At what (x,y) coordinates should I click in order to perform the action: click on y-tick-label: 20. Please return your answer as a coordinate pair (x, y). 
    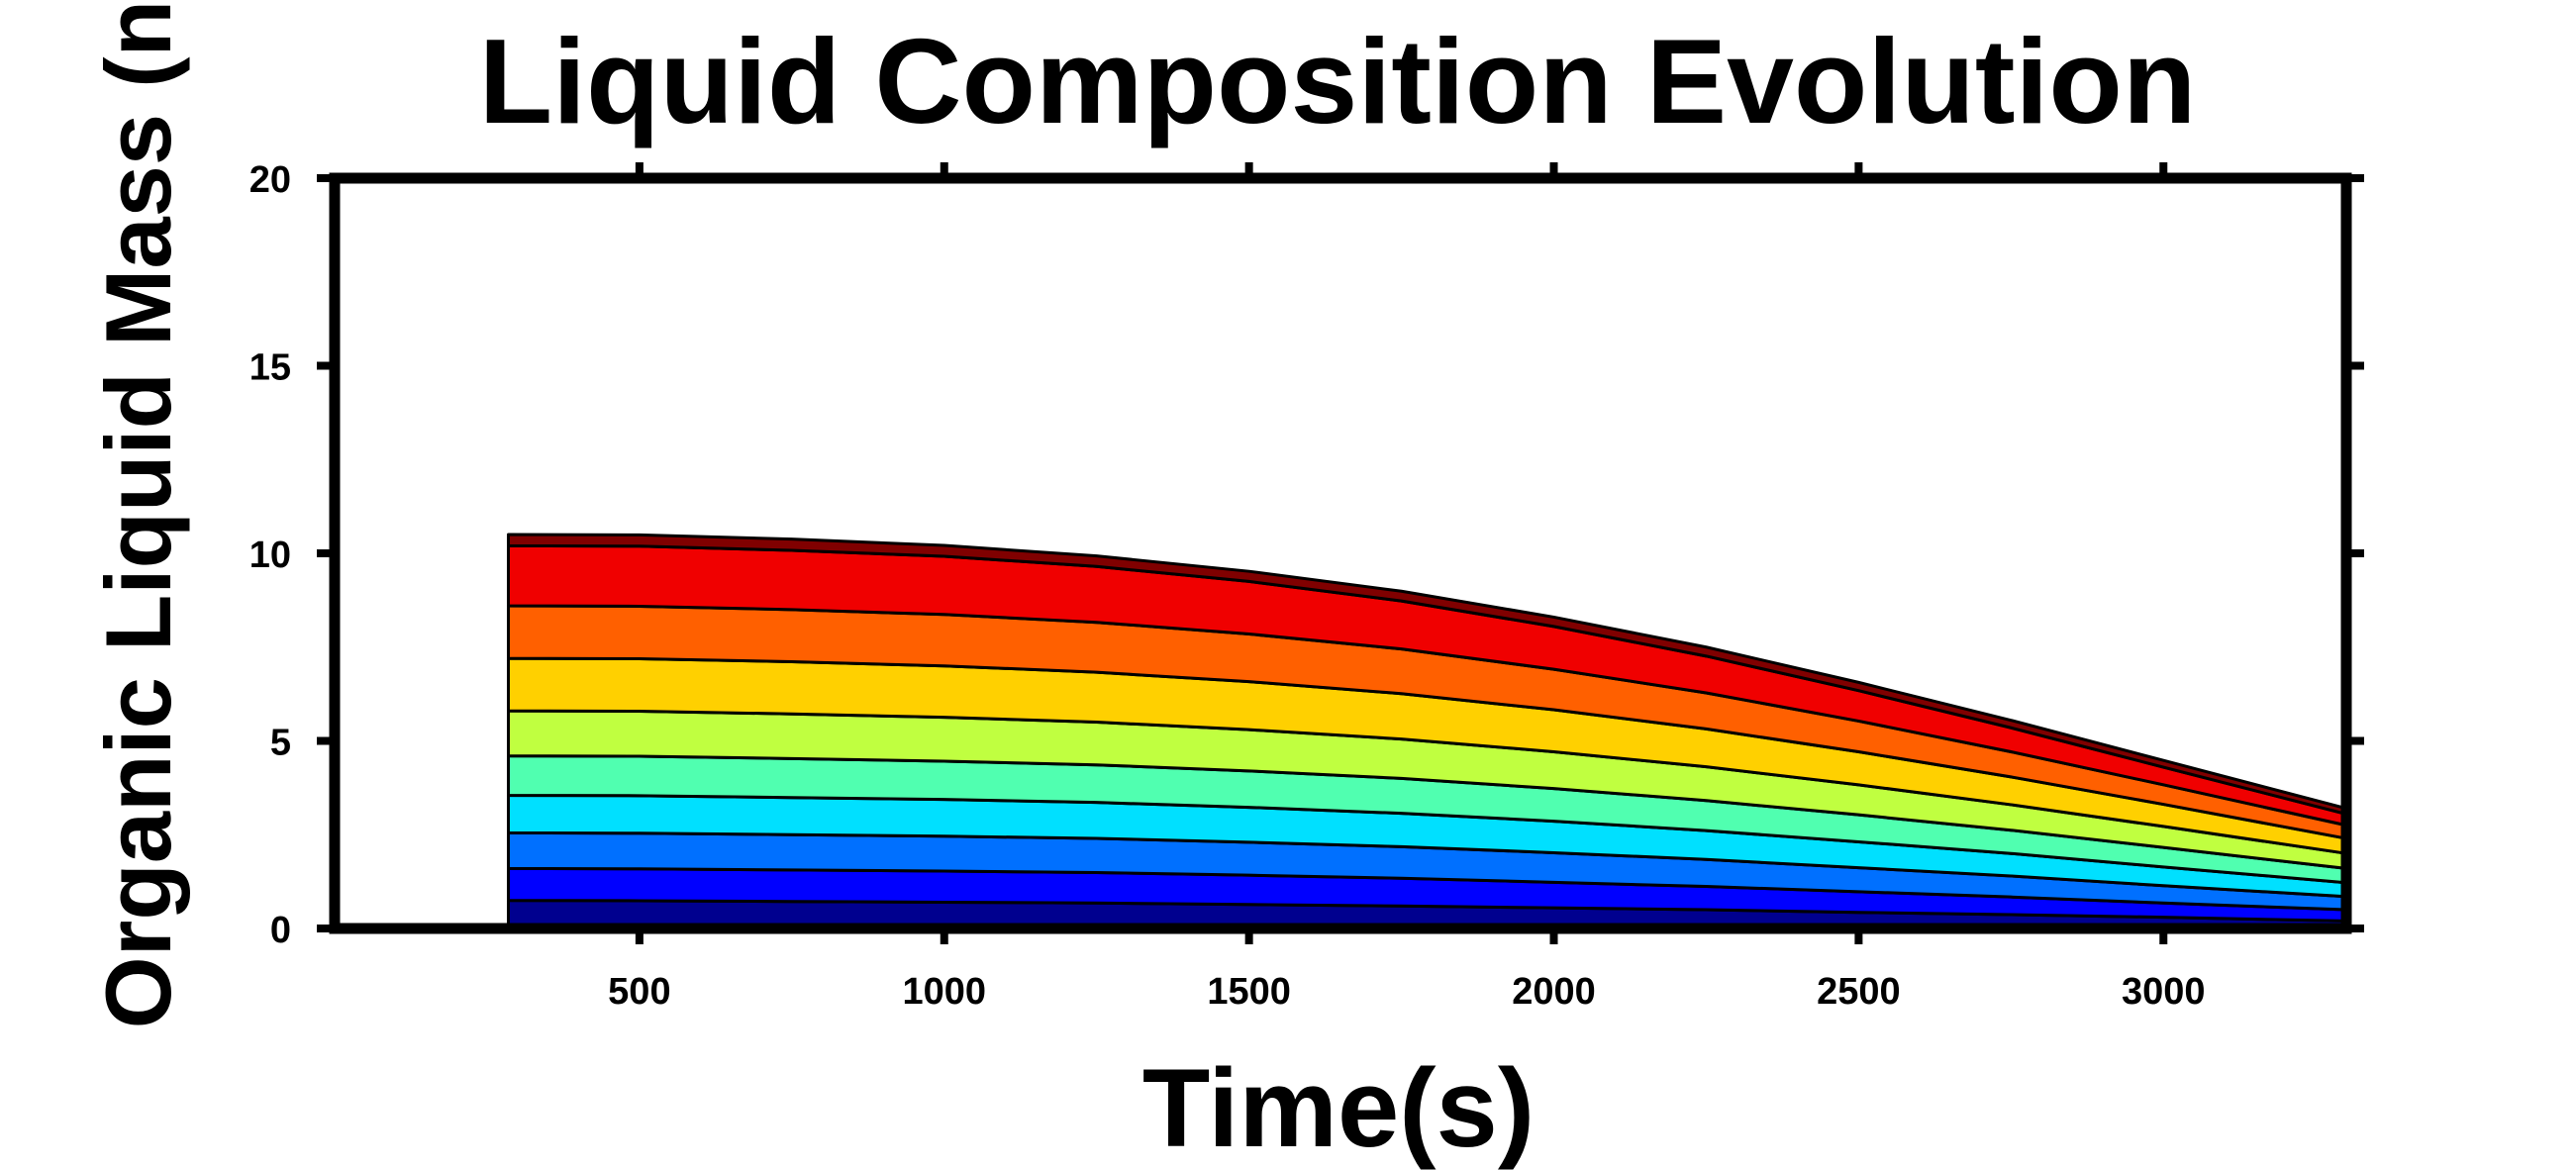
    Looking at the image, I should click on (270, 180).